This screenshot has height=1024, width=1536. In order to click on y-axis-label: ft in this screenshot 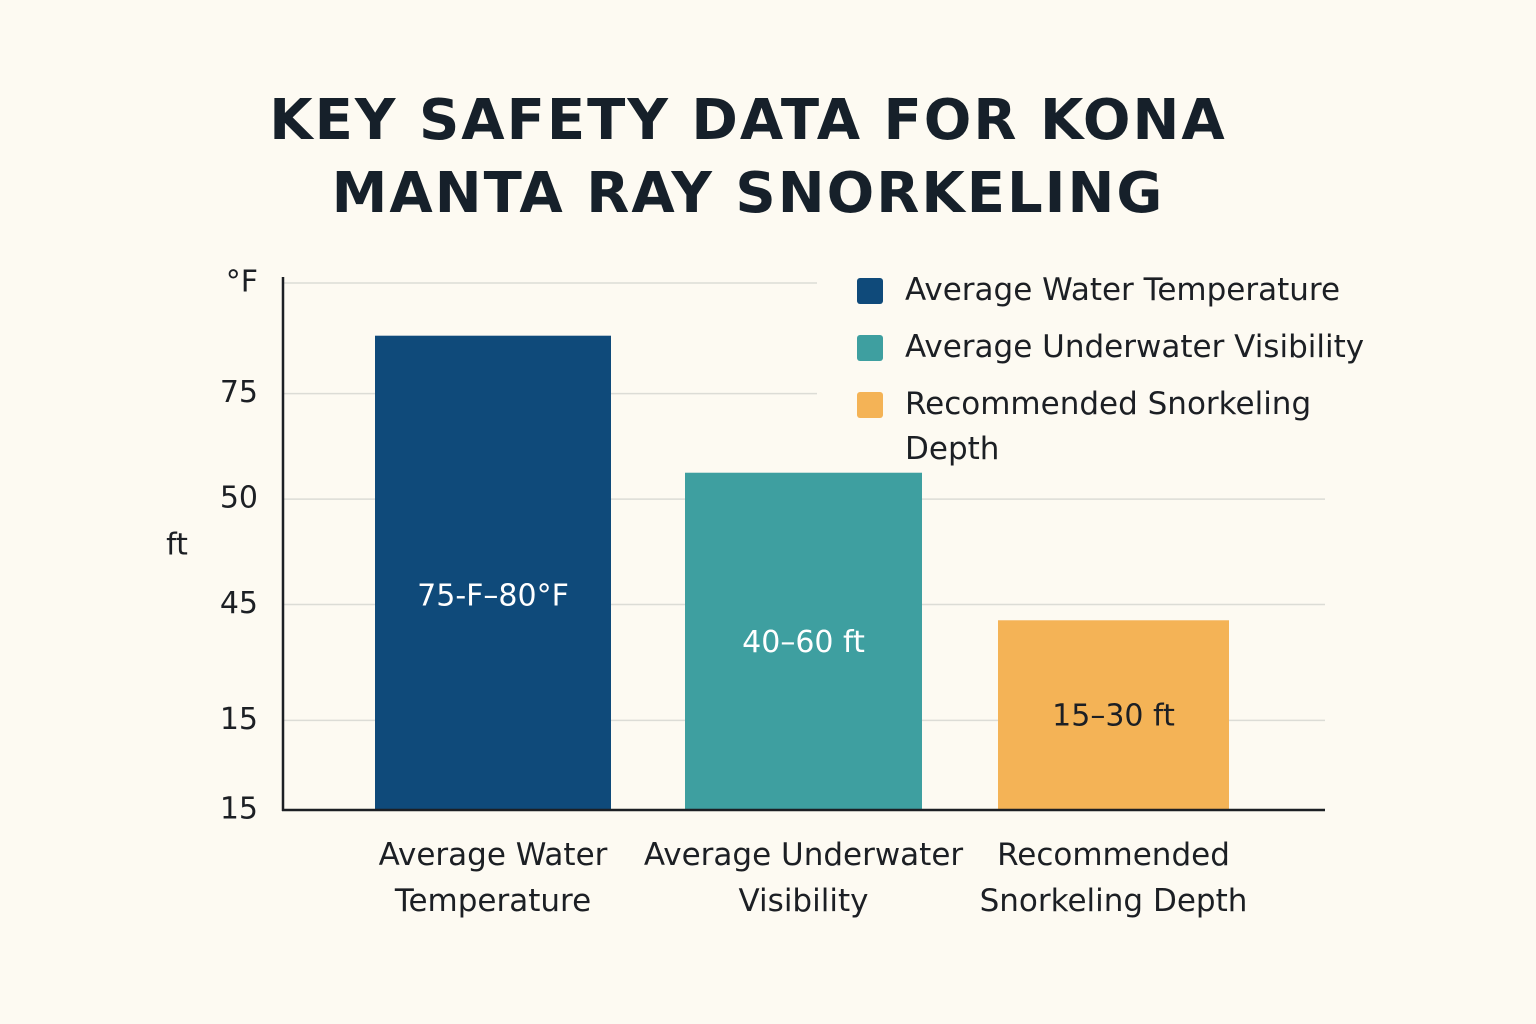, I will do `click(177, 545)`.